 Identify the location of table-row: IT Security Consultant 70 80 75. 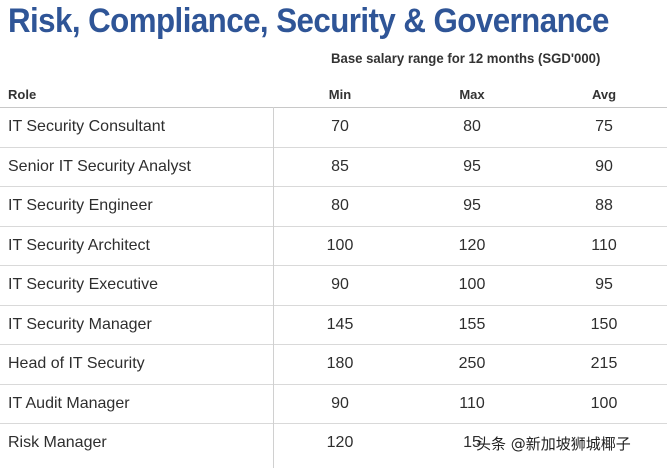
(333, 128).